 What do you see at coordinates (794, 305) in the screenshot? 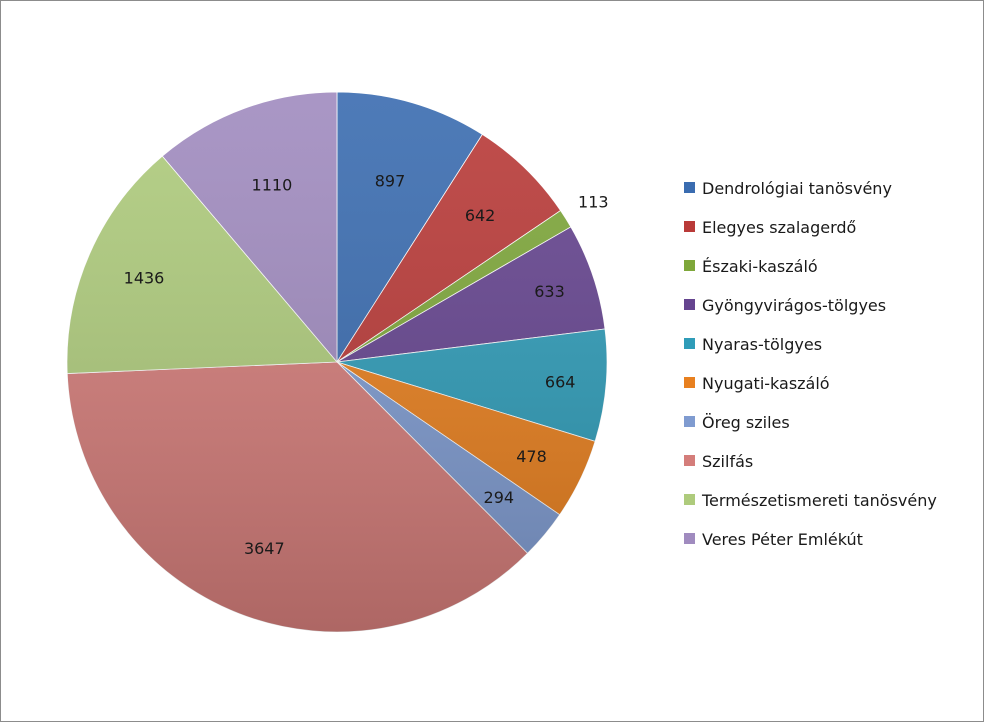
I see `legend-entry: Gyöngyvirágos-tölgyes` at bounding box center [794, 305].